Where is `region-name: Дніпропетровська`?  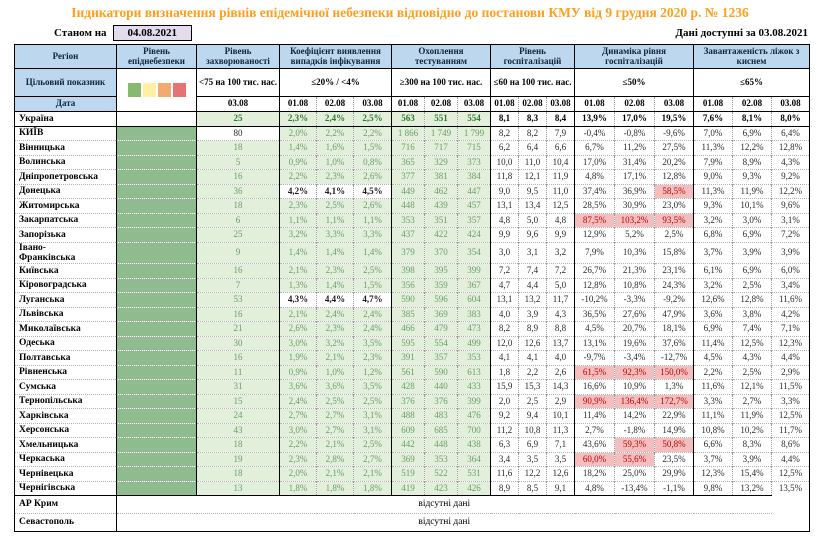 region-name: Дніпропетровська is located at coordinates (65, 176).